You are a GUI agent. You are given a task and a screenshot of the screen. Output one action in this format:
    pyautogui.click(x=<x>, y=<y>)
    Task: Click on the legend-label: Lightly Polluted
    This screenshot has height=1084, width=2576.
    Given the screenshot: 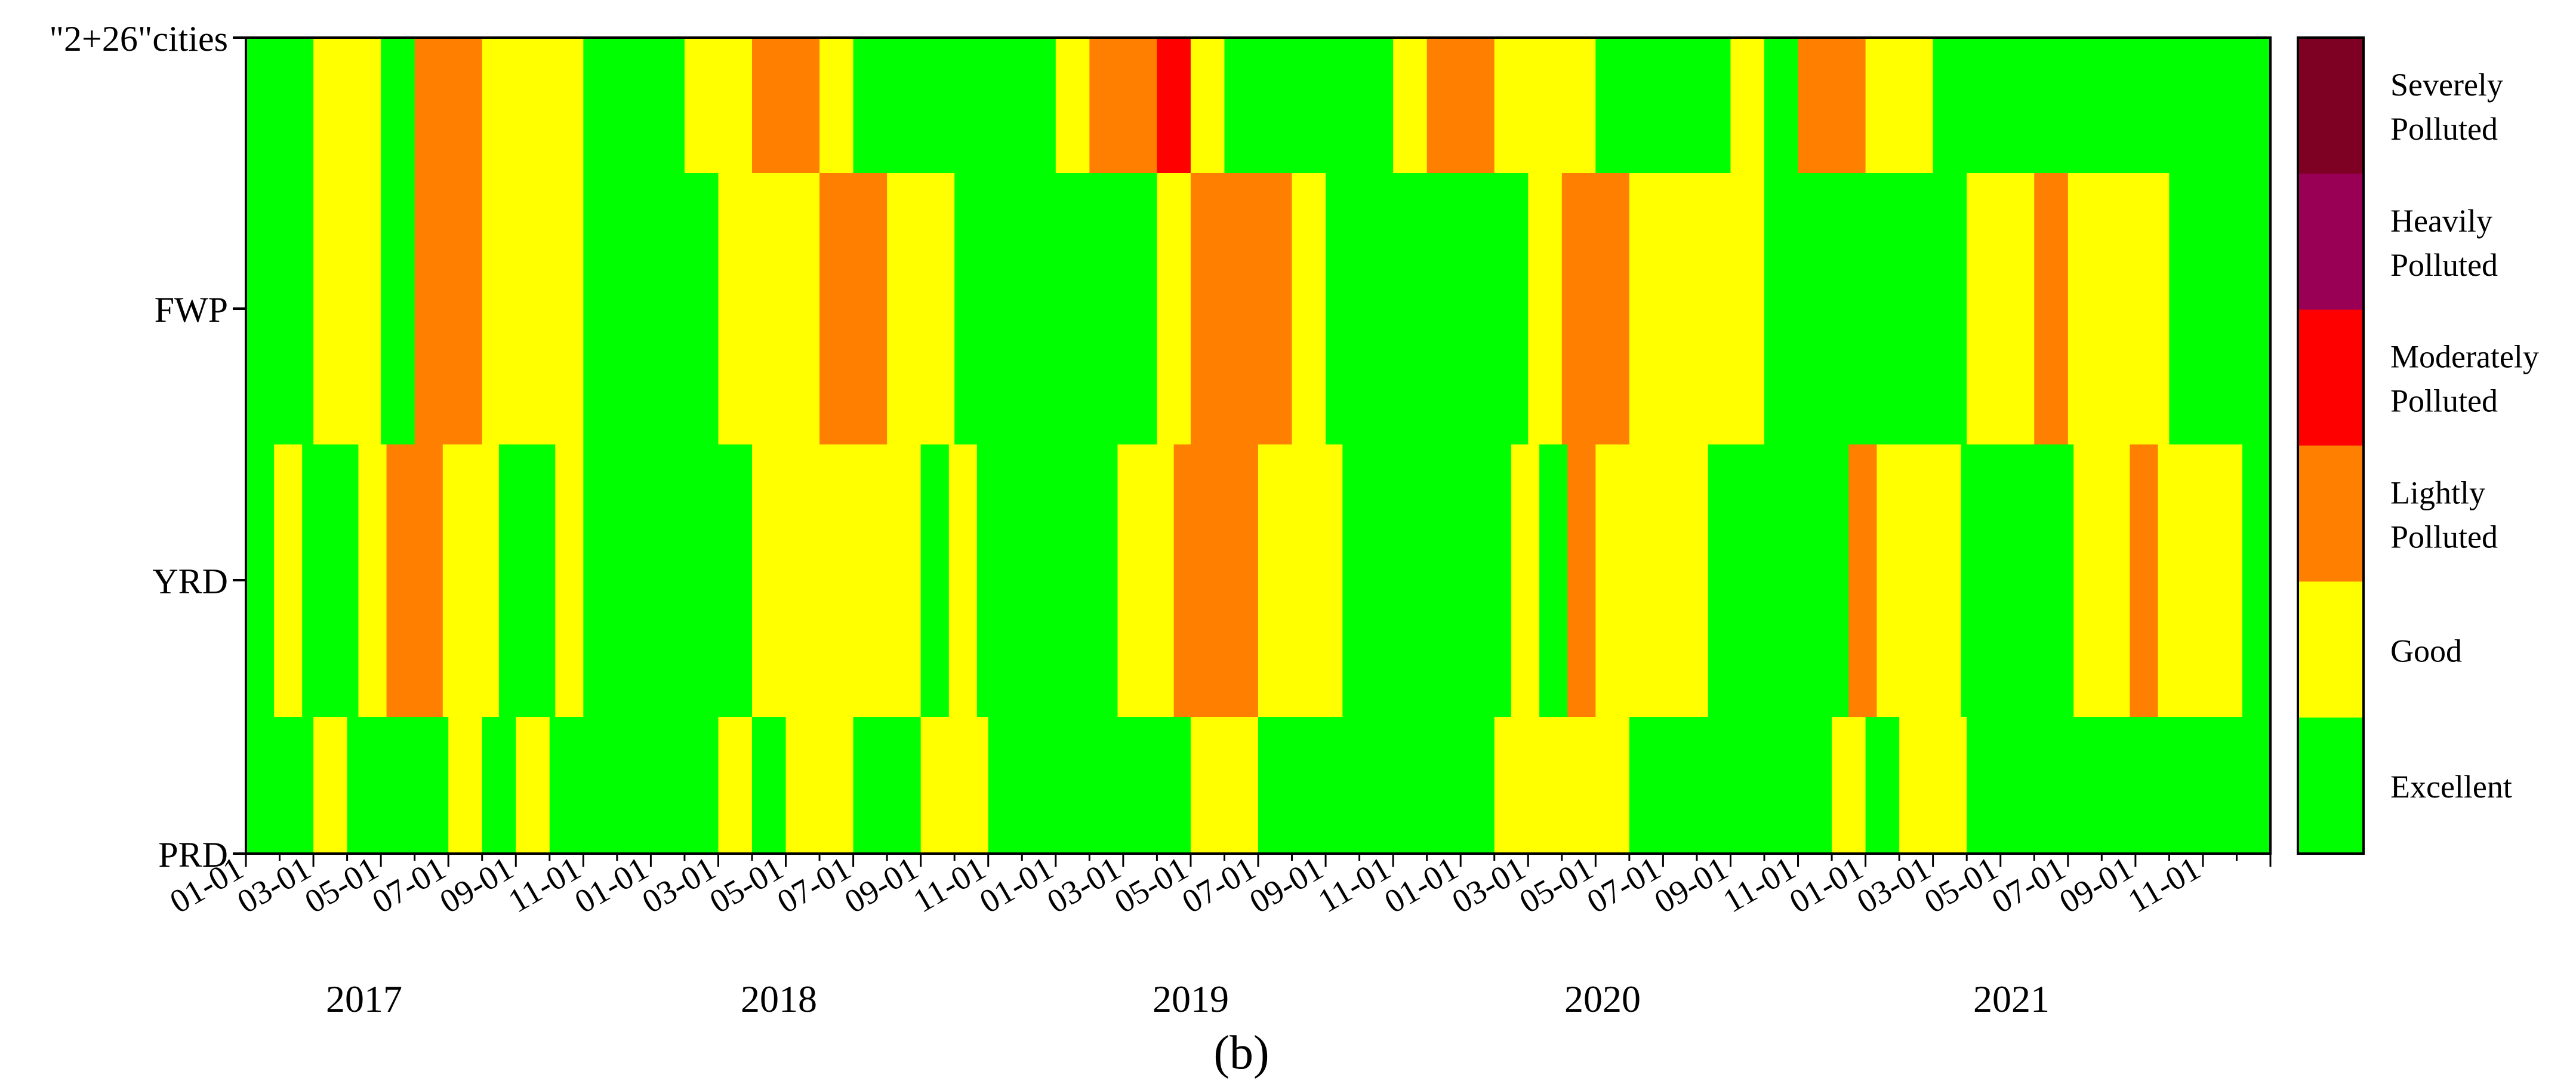 What is the action you would take?
    pyautogui.click(x=2444, y=515)
    